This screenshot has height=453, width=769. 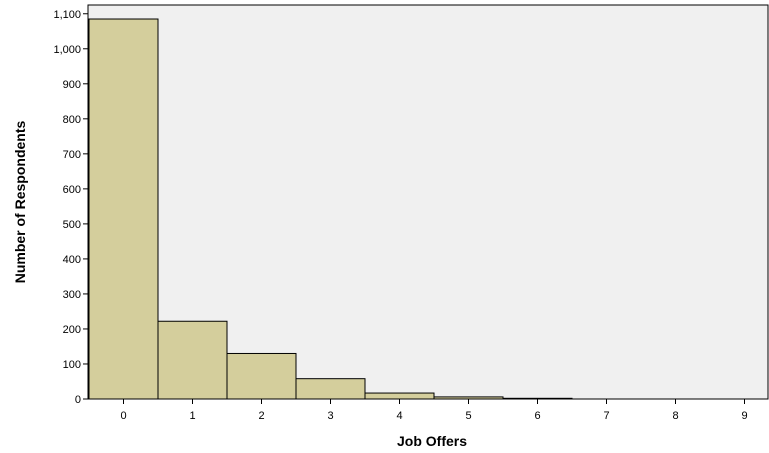 What do you see at coordinates (399, 416) in the screenshot?
I see `x-tick-label: 4` at bounding box center [399, 416].